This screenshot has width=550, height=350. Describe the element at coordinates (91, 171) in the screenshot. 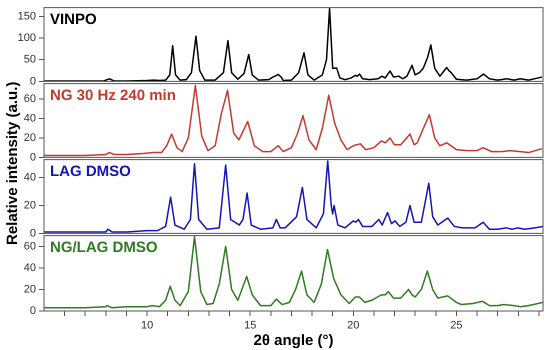

I see `text: LAG DMSO` at that location.